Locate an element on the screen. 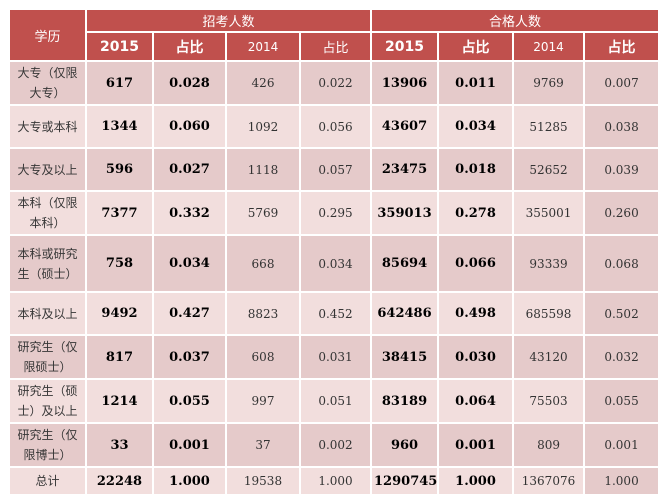 The height and width of the screenshot is (496, 666). cell-value: 685598 is located at coordinates (549, 313).